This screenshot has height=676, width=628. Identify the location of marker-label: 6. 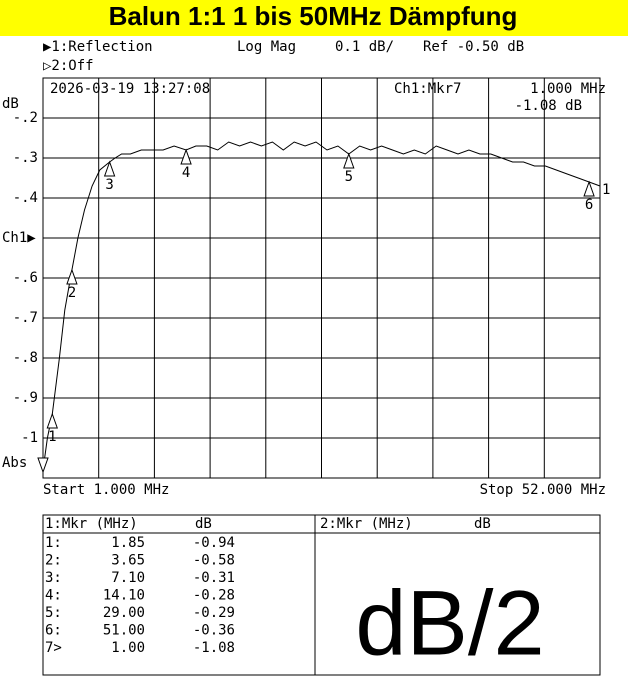
(589, 205).